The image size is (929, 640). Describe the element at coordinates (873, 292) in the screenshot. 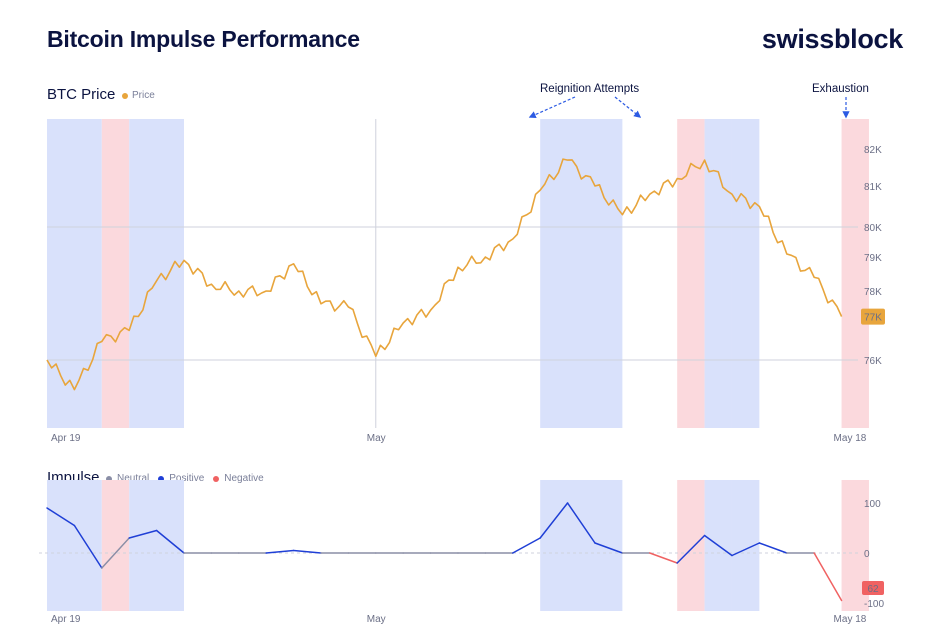

I see `price-y-tick-label: 78K` at that location.